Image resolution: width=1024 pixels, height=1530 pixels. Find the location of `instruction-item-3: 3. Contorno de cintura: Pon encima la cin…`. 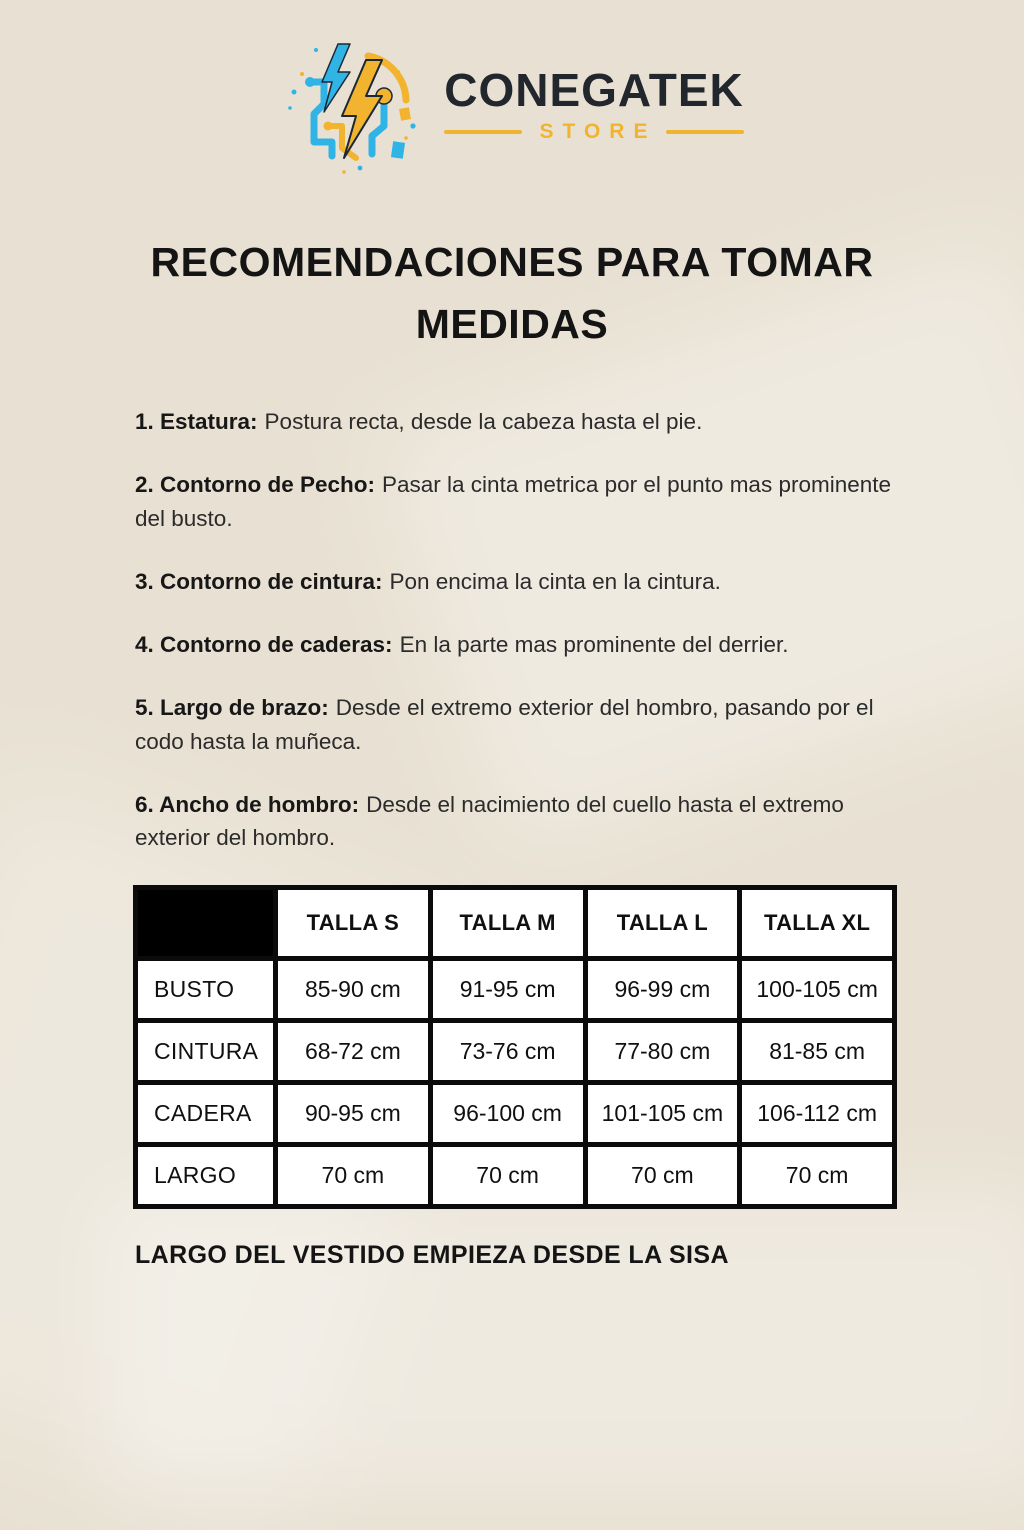

instruction-item-3: 3. Contorno de cintura: Pon encima la cin… is located at coordinates (522, 581).